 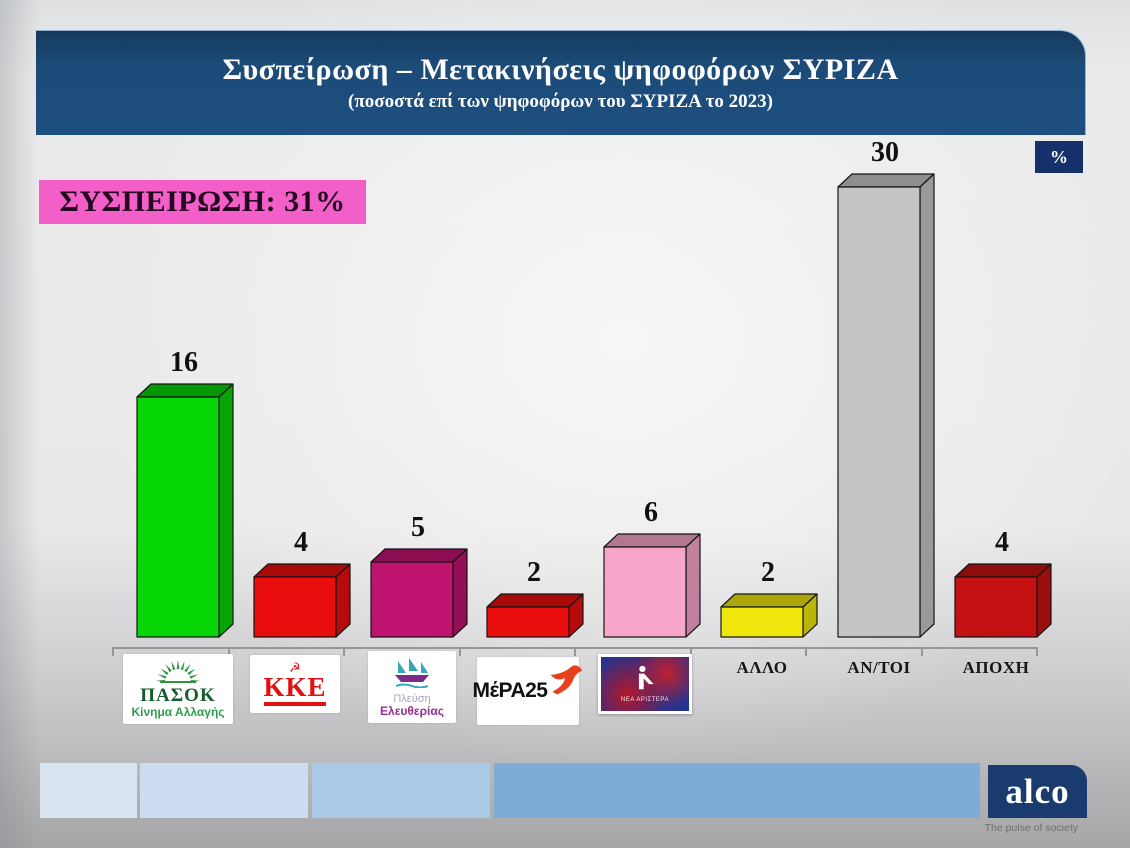 What do you see at coordinates (879, 667) in the screenshot?
I see `category-label-antoi: ΑΝ/ΤΟΙ` at bounding box center [879, 667].